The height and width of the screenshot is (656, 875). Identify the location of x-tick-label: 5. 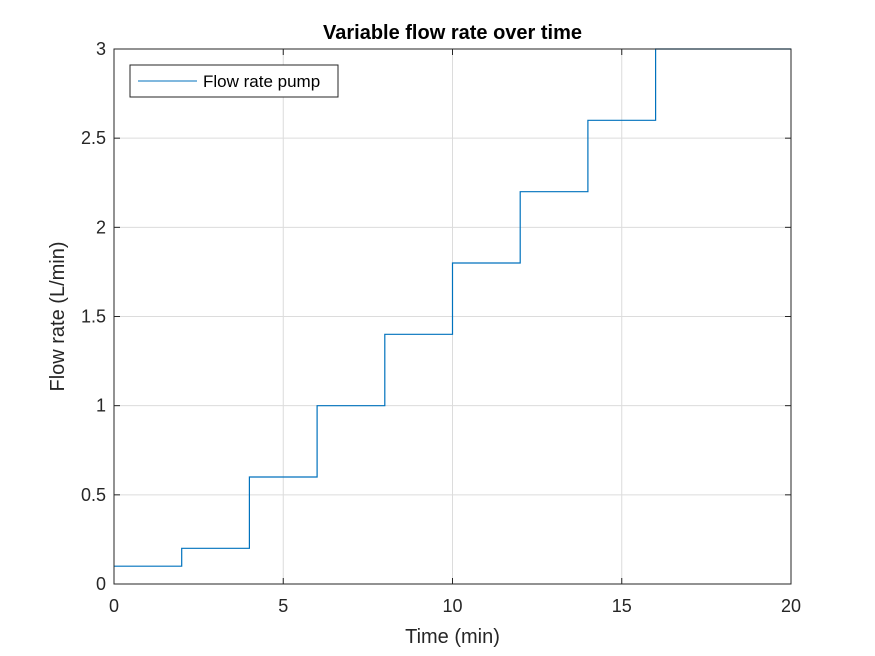
(283, 606).